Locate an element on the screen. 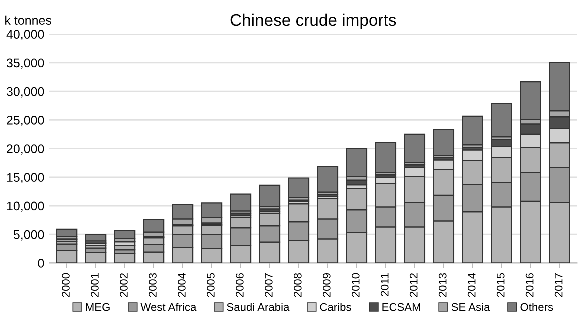 Image resolution: width=583 pixels, height=327 pixels. x-tick-label: 2001 is located at coordinates (95, 285).